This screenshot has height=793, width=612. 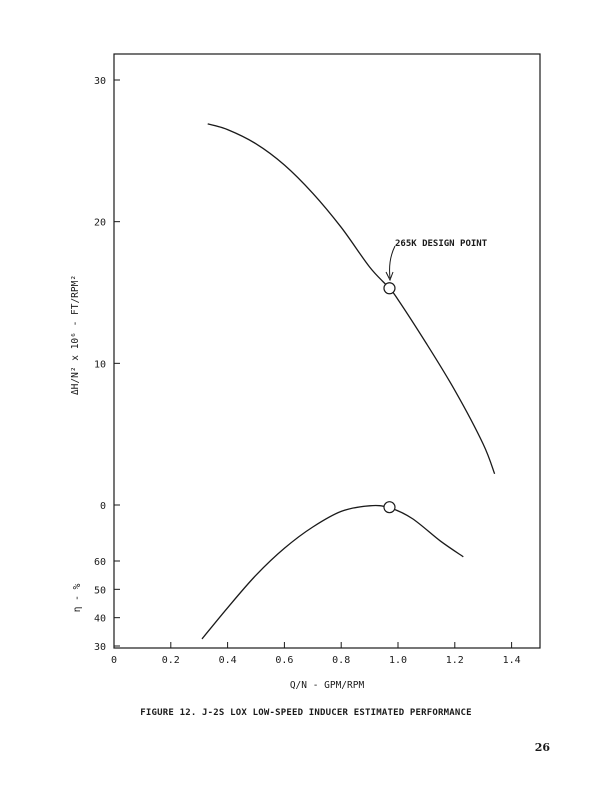 What do you see at coordinates (441, 244) in the screenshot?
I see `design-point-label: 265K DESIGN POINT` at bounding box center [441, 244].